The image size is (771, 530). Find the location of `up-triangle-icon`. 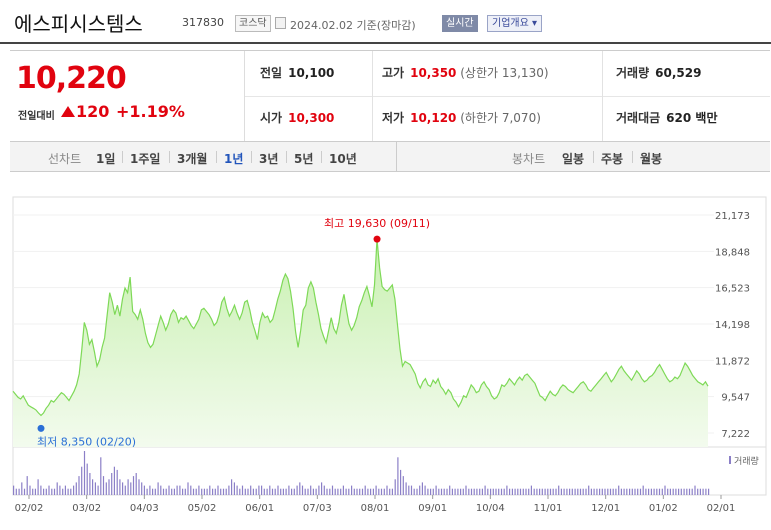

up-triangle-icon is located at coordinates (68, 111).